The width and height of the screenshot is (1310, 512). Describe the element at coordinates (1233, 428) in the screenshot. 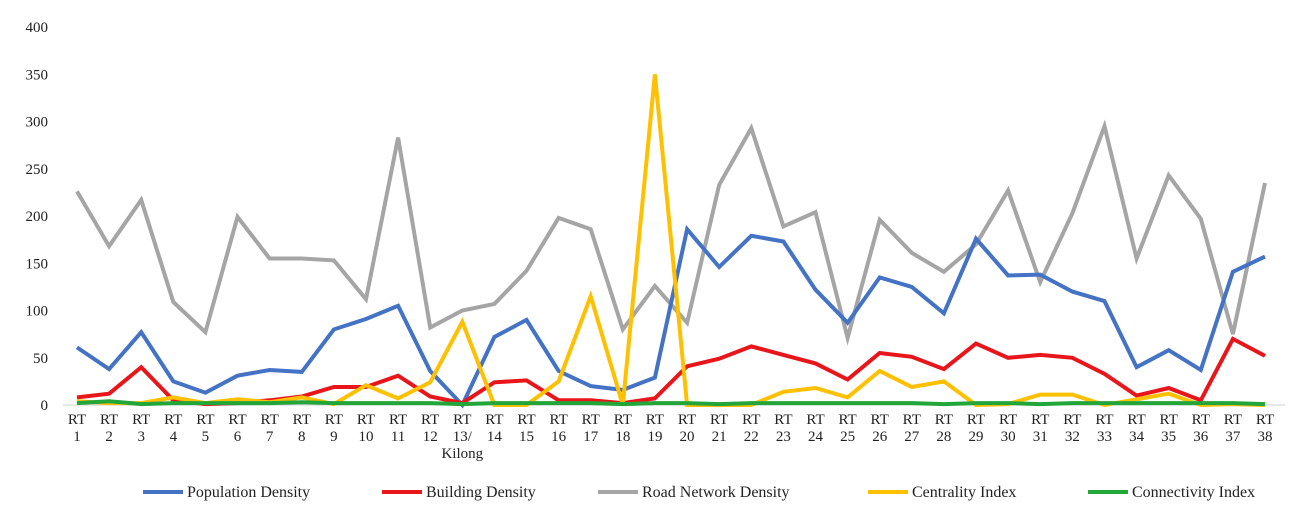

I see `x-tick-label: RT 37` at that location.